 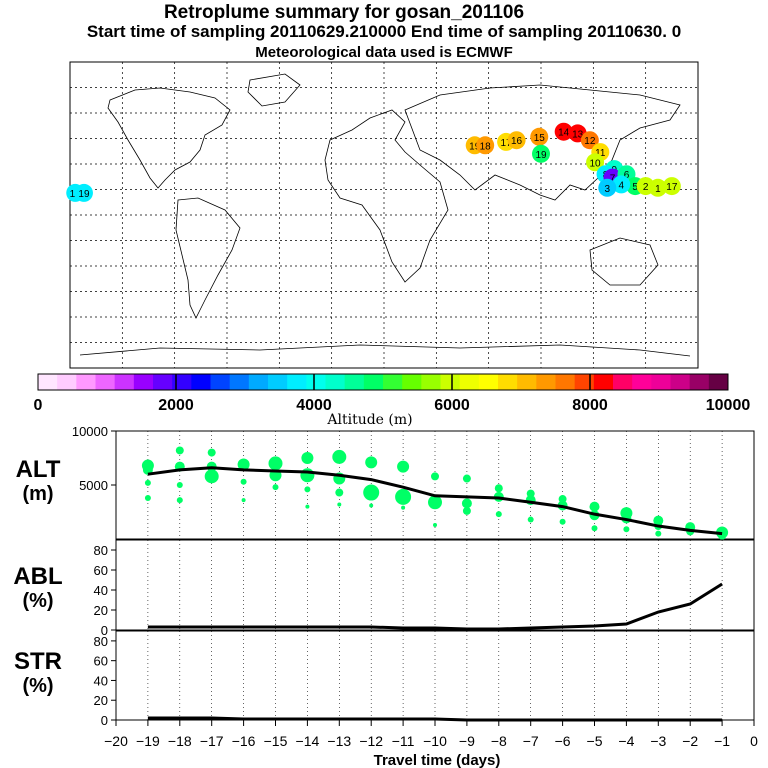 What do you see at coordinates (600, 153) in the screenshot?
I see `plume-marker-label: 11` at bounding box center [600, 153].